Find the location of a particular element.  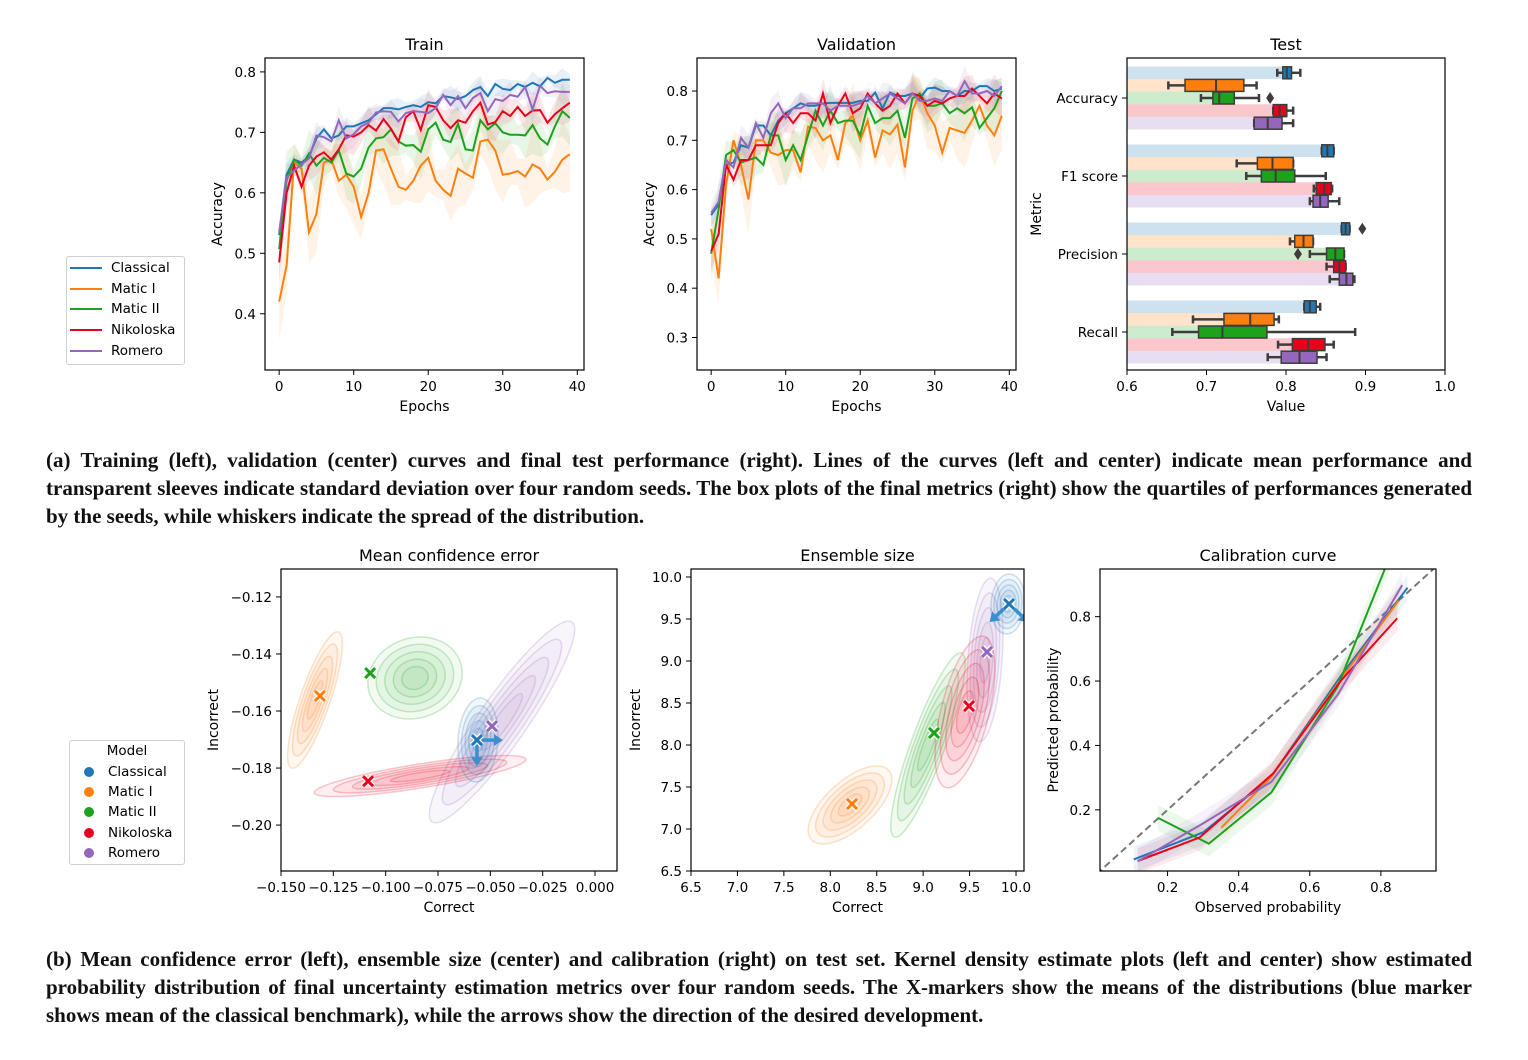

y-tick-label: Accuracy is located at coordinates (1087, 99).